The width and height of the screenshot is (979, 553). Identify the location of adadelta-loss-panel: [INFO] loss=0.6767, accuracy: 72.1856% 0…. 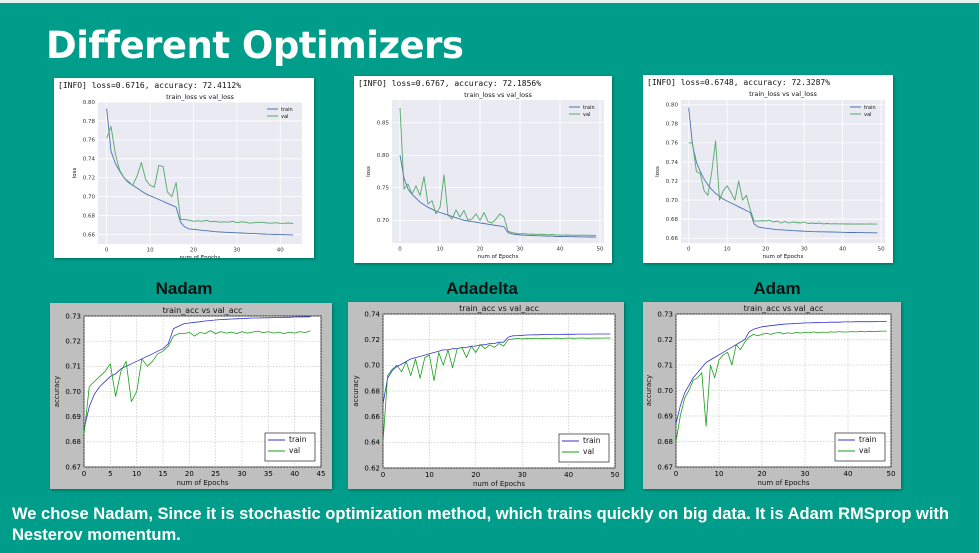
(483, 169).